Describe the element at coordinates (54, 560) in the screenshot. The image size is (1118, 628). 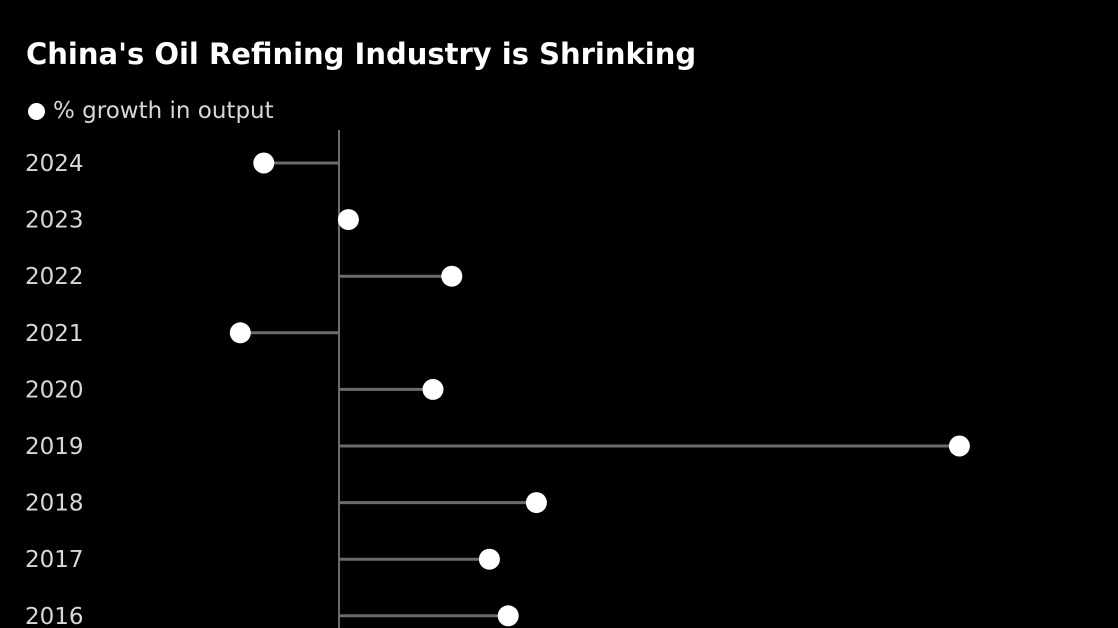
I see `y-tick-label: 2017` at that location.